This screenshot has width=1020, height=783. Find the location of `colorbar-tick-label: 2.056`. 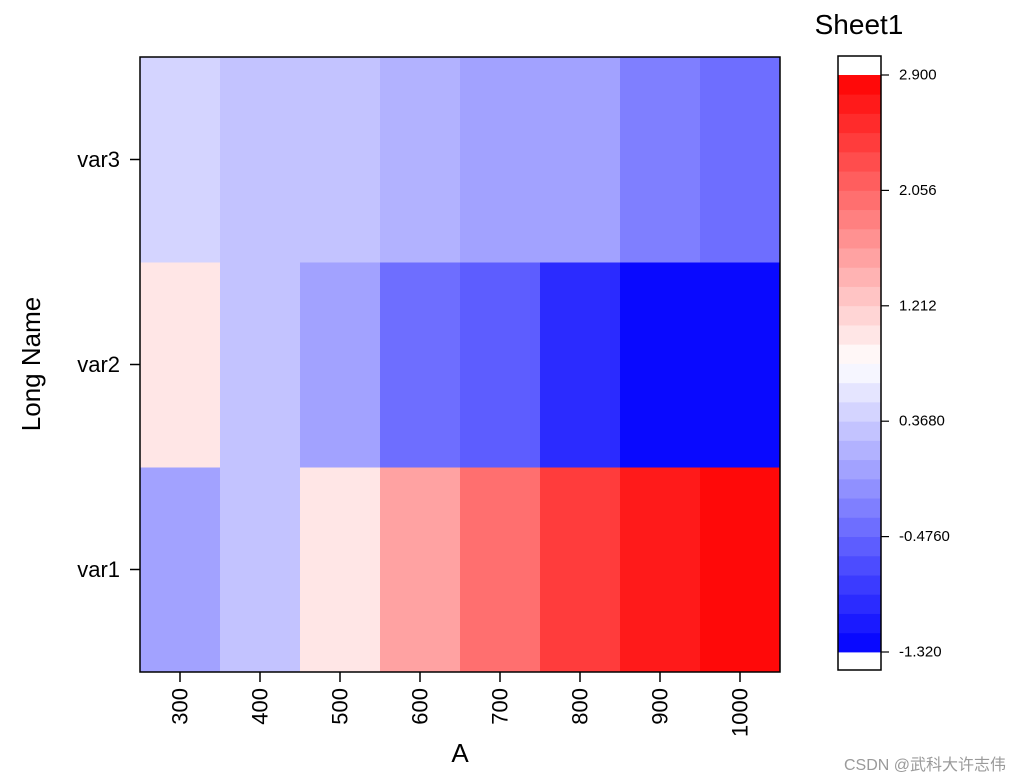

colorbar-tick-label: 2.056 is located at coordinates (918, 190).